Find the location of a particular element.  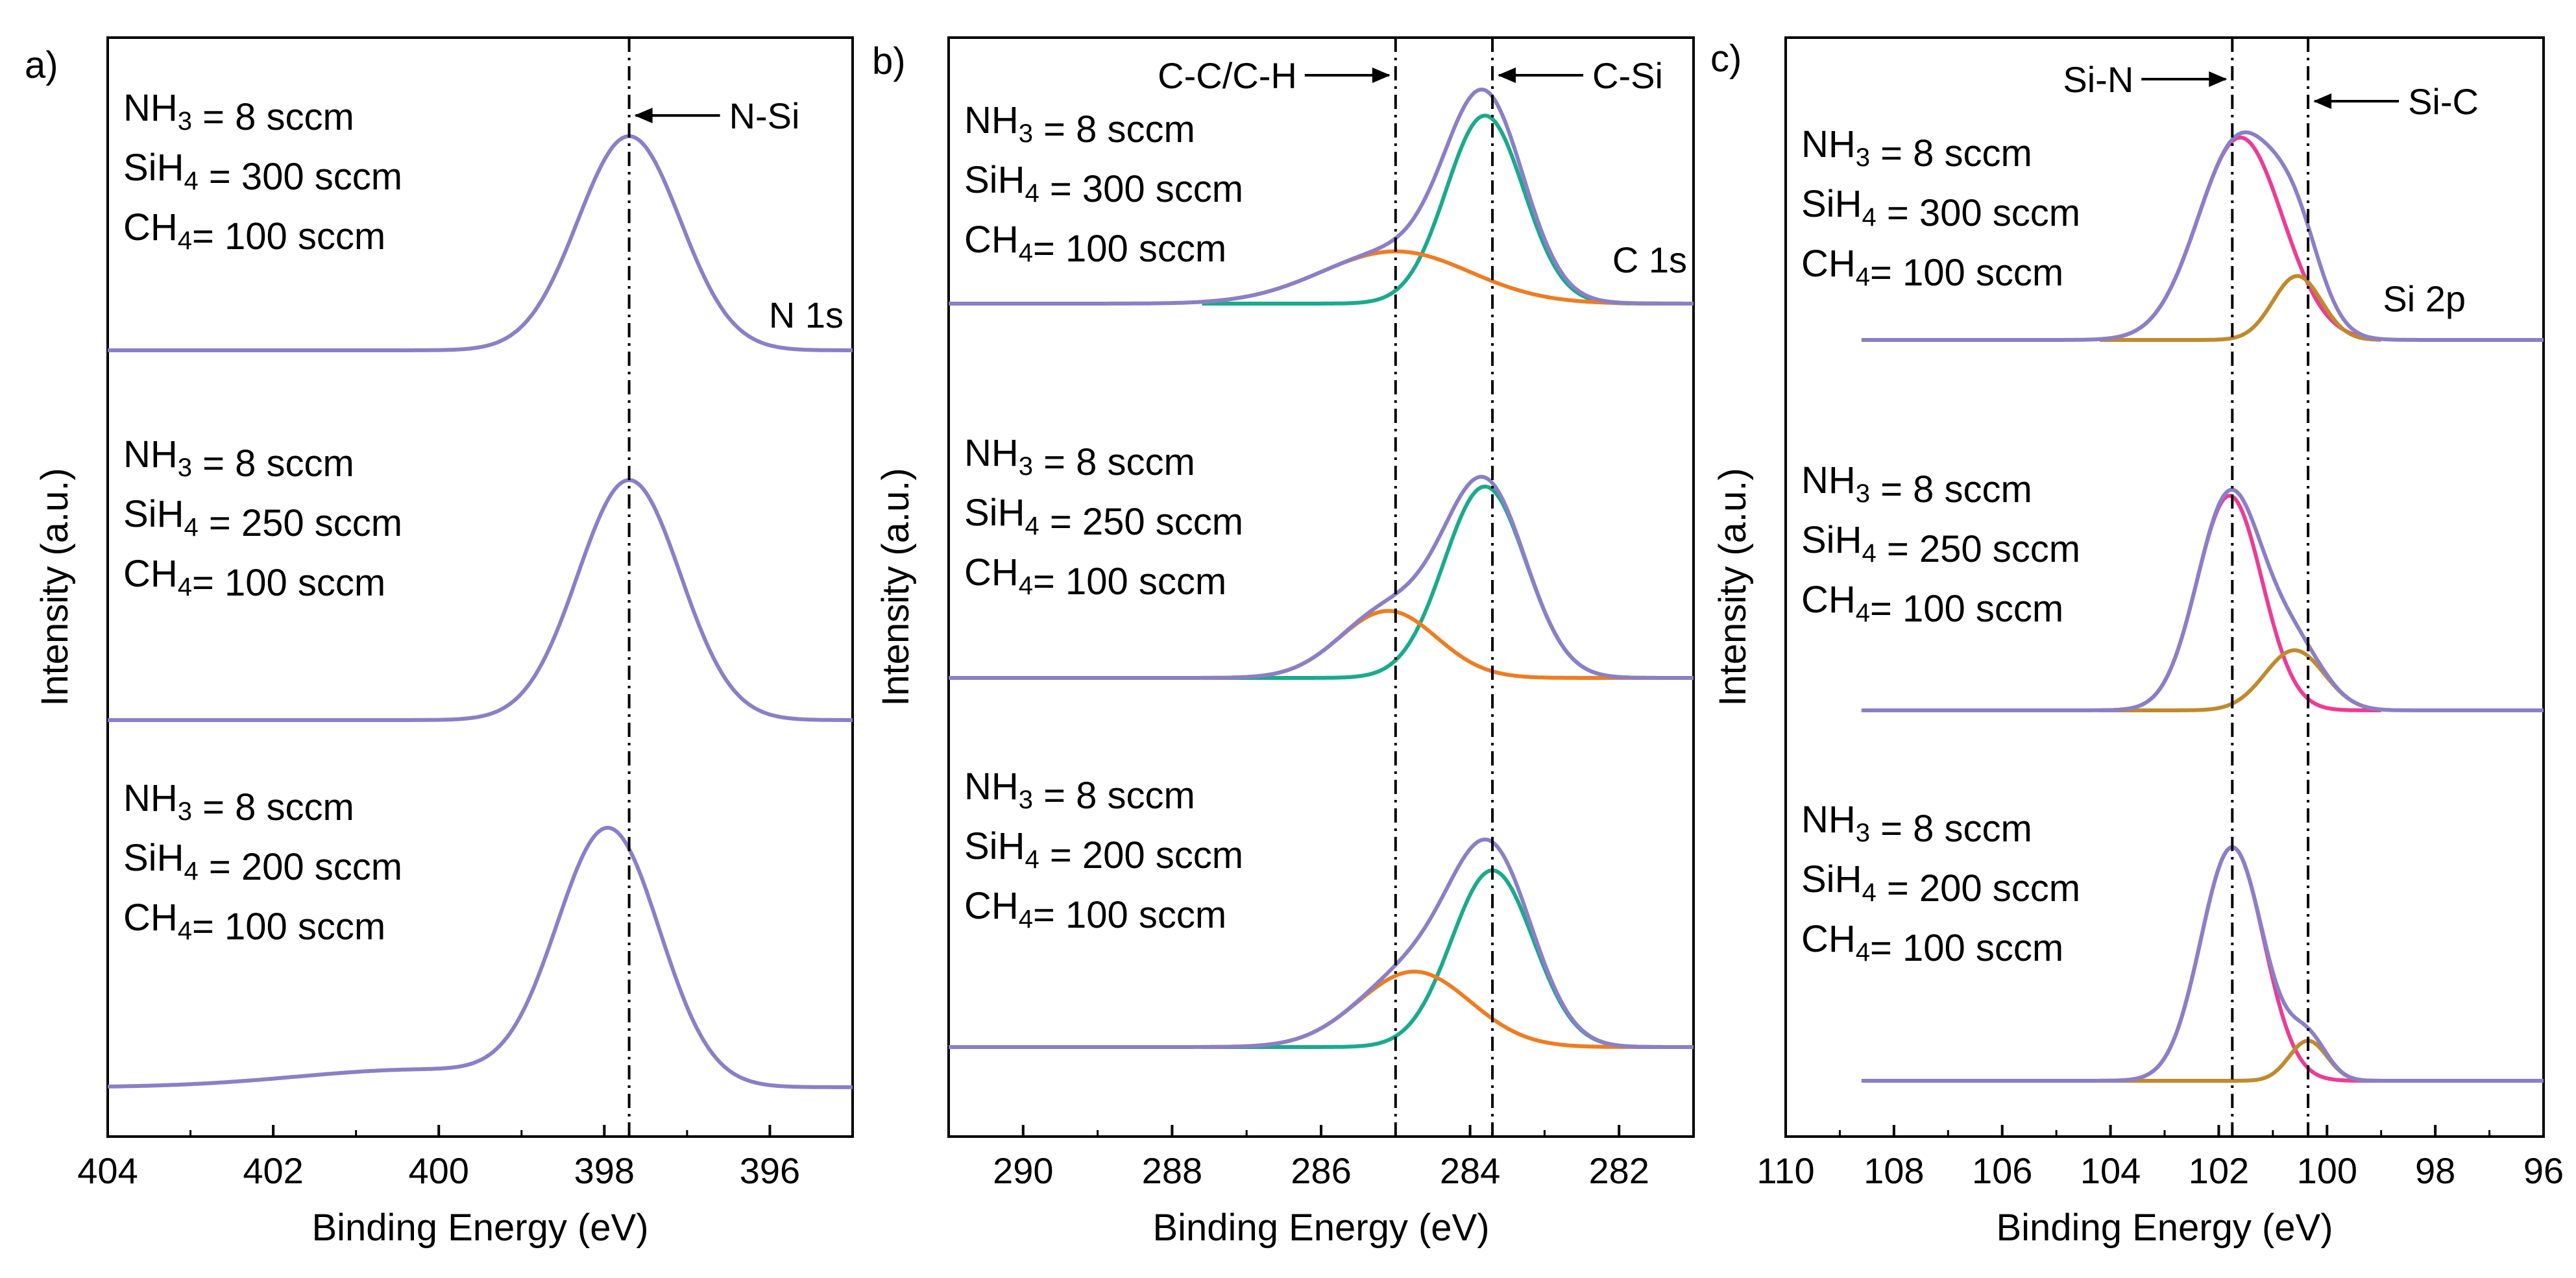

x-tick-label: 404 is located at coordinates (107, 1170).